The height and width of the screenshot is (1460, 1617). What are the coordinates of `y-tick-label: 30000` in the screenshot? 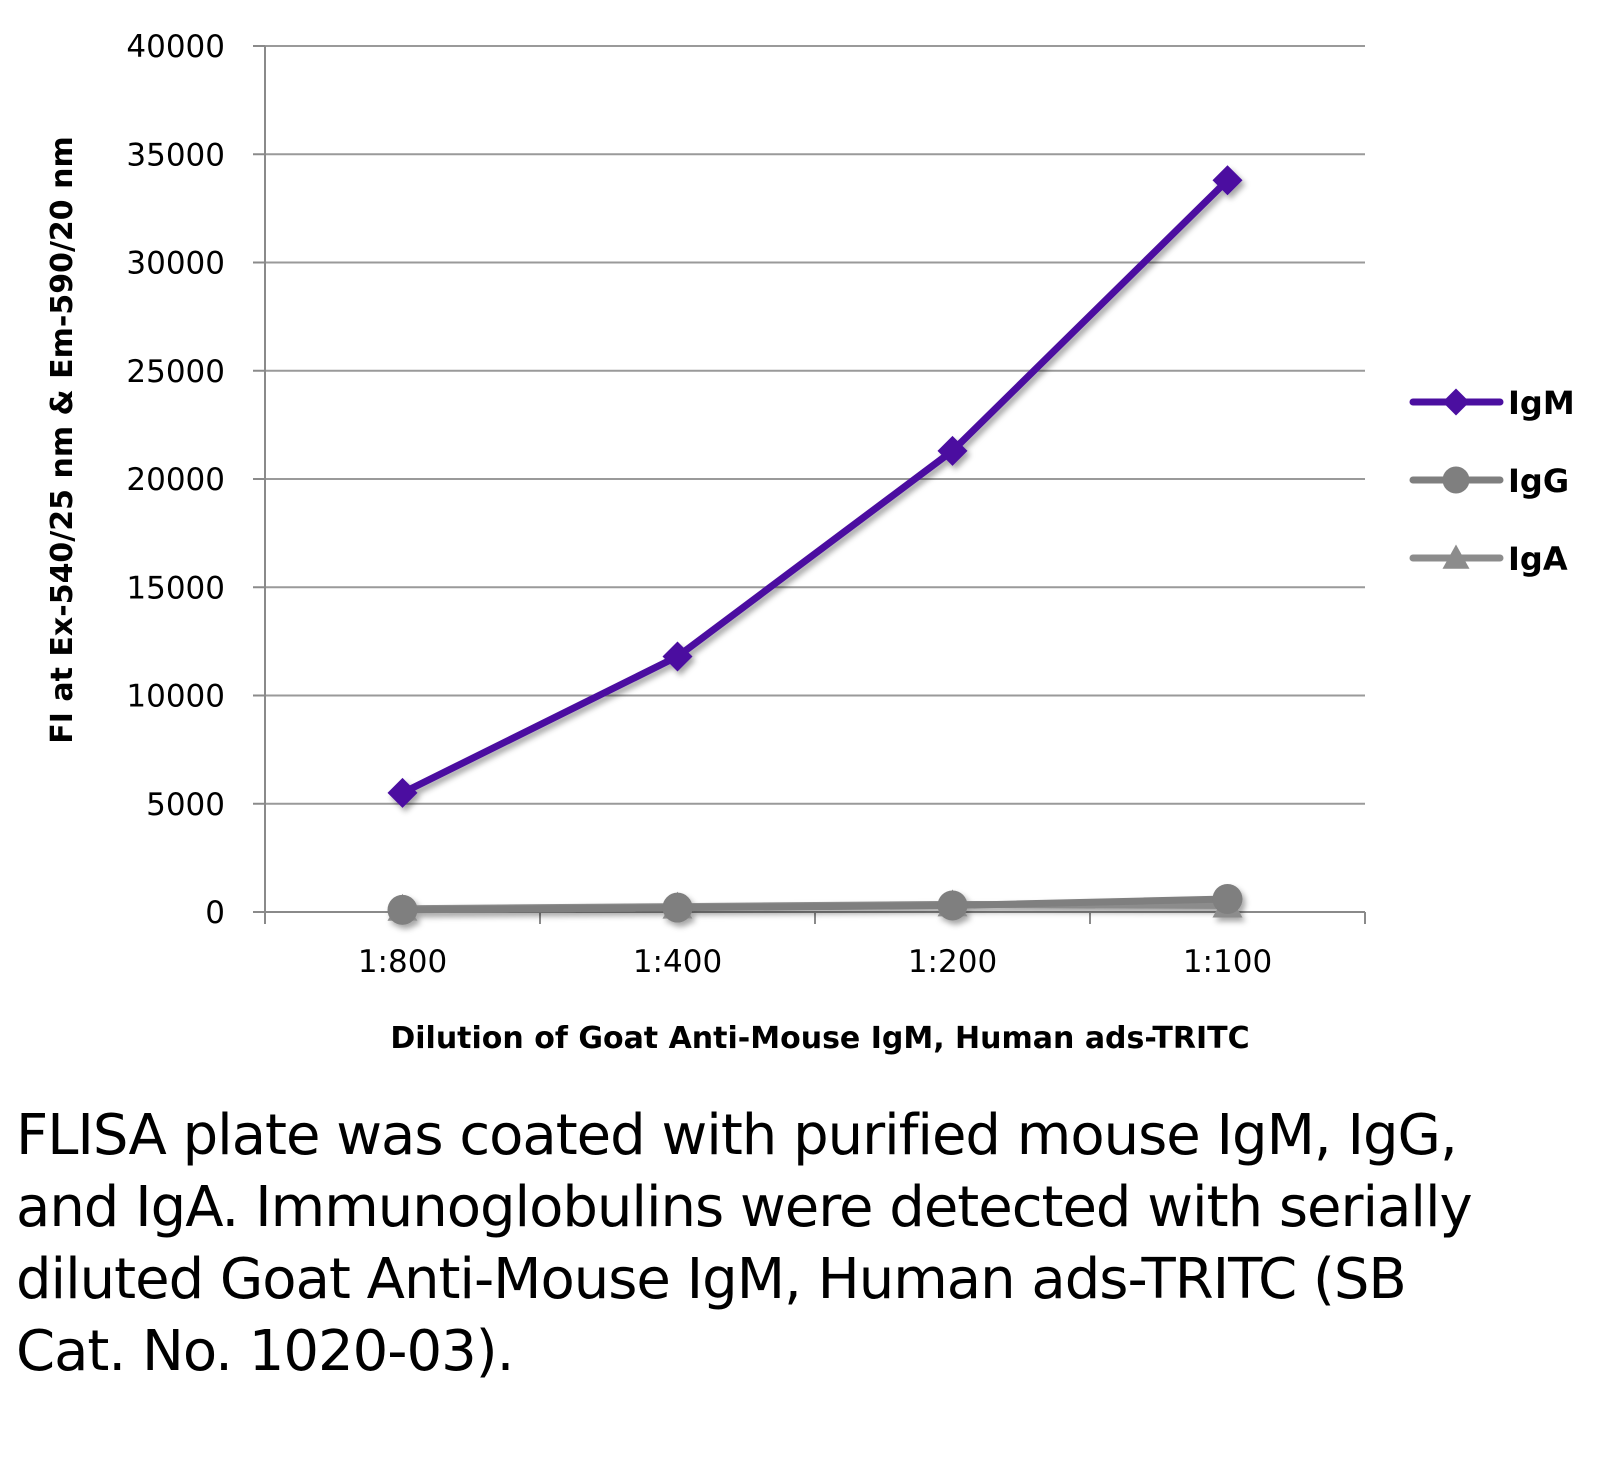 It's located at (175, 264).